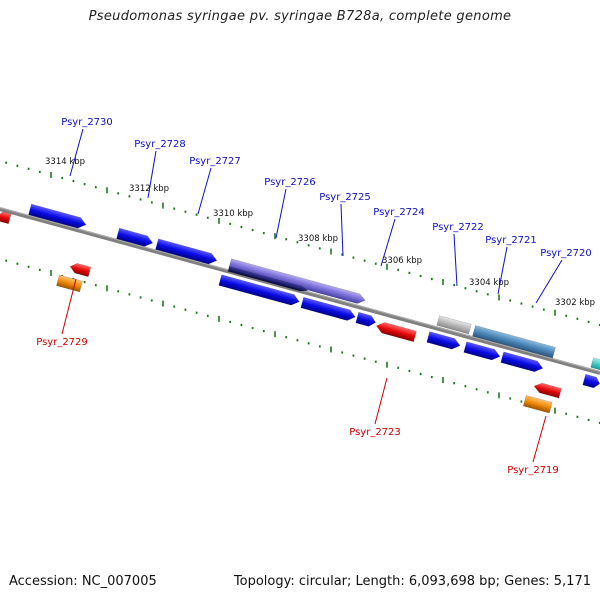 The width and height of the screenshot is (600, 600). Describe the element at coordinates (233, 214) in the screenshot. I see `scale-tick-label: 3310 kbp` at that location.